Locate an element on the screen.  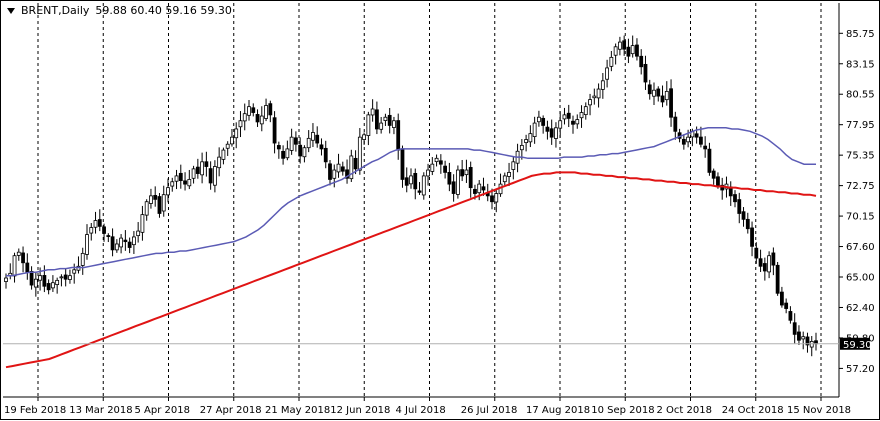
x-tick-label: 21 May 2018 is located at coordinates (297, 410).